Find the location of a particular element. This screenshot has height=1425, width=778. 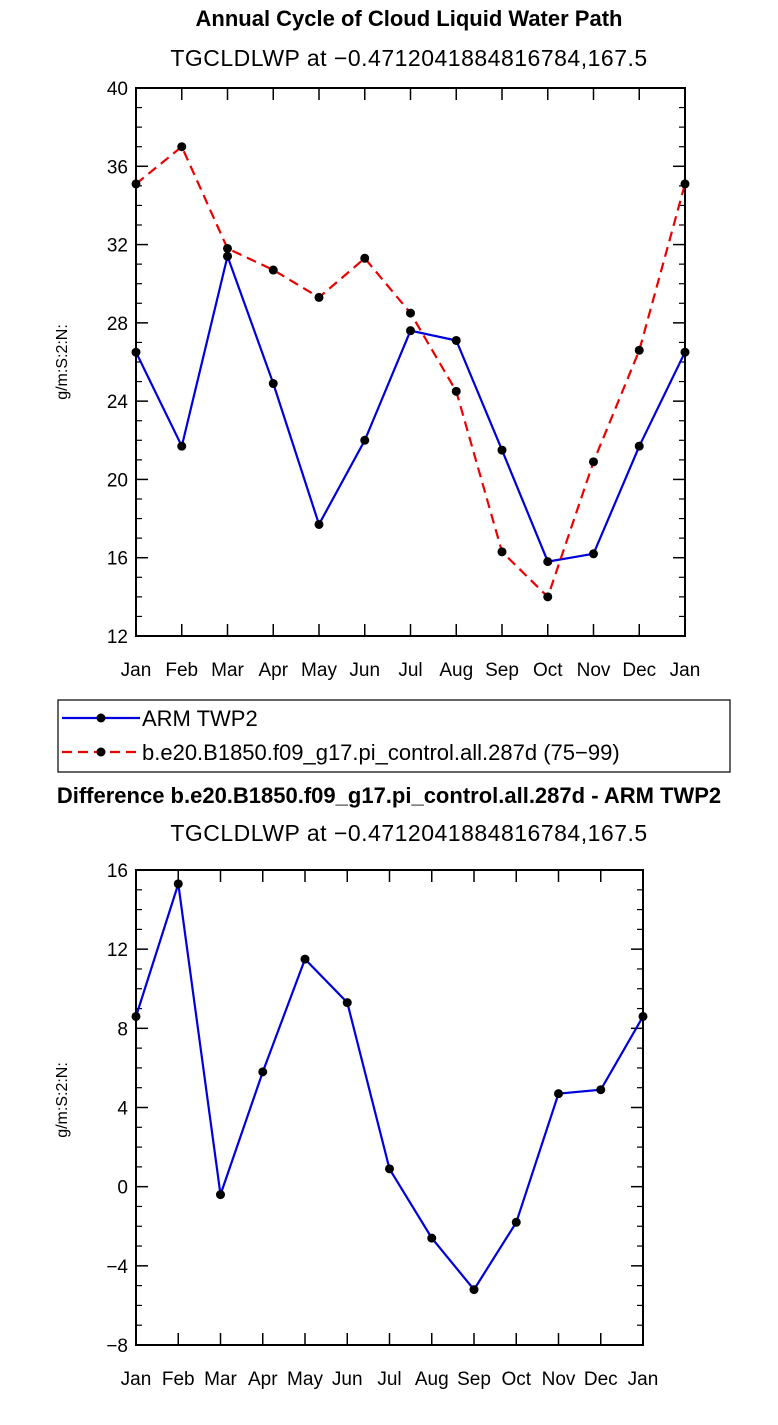

chart-subtitle: TGCLDLWP at −0.4712041884816784,167.5 is located at coordinates (408, 58).